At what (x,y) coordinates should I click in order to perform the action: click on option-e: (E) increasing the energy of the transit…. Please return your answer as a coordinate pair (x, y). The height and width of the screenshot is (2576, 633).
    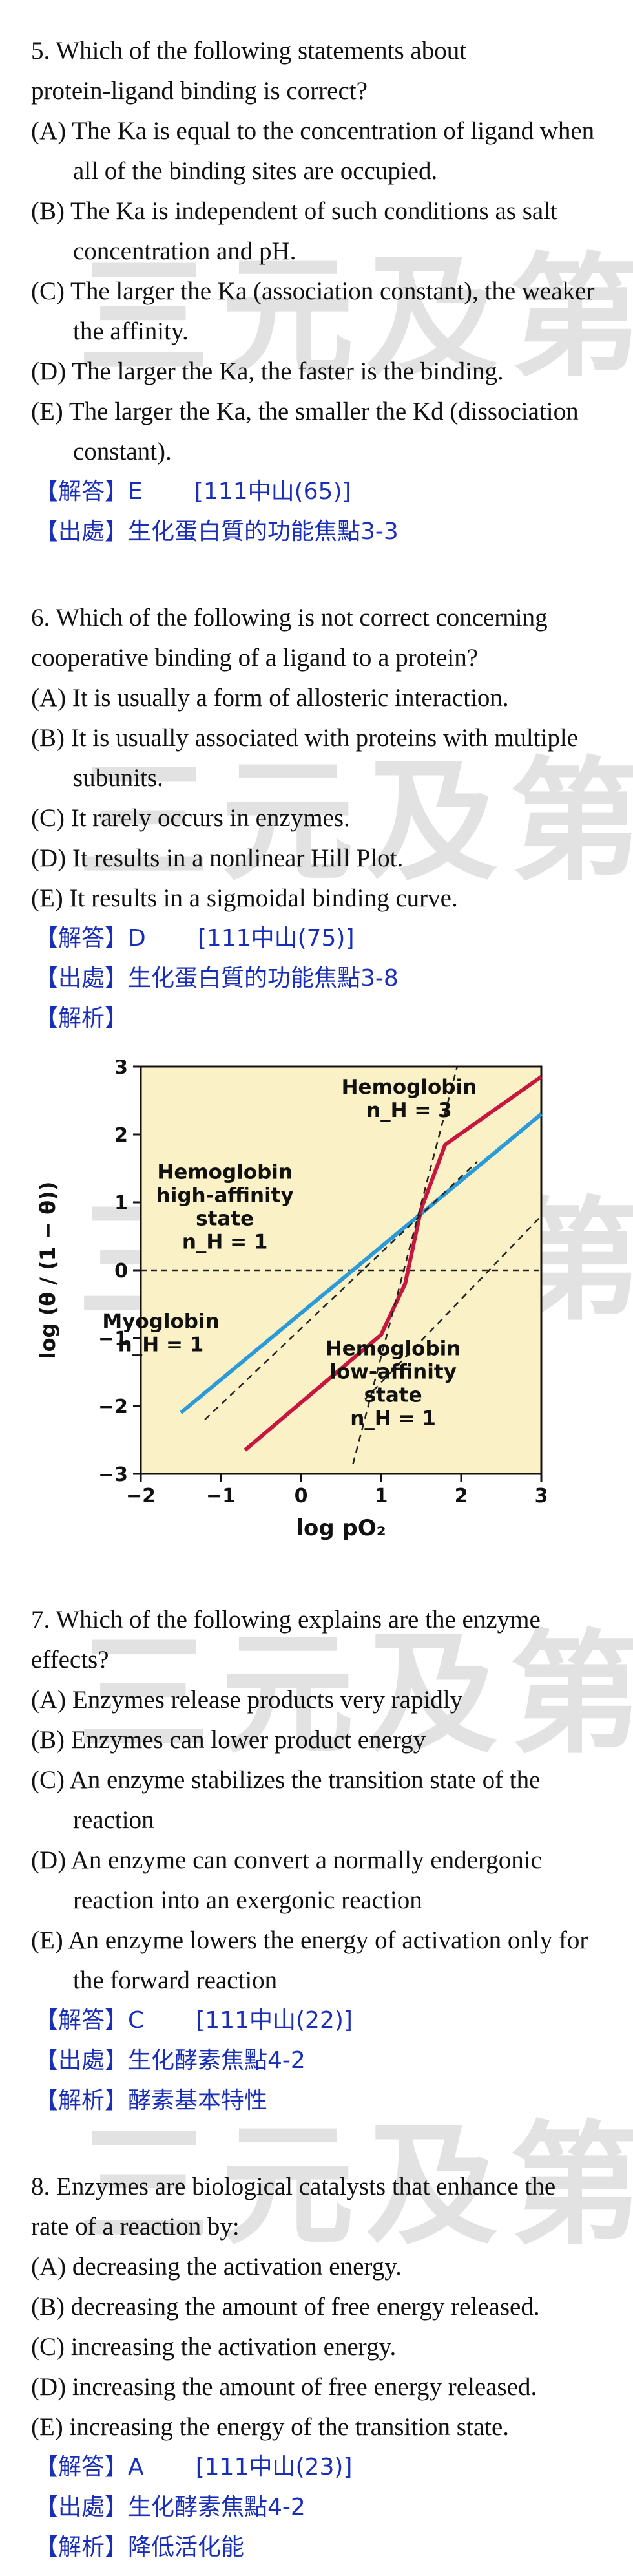
    Looking at the image, I should click on (270, 2427).